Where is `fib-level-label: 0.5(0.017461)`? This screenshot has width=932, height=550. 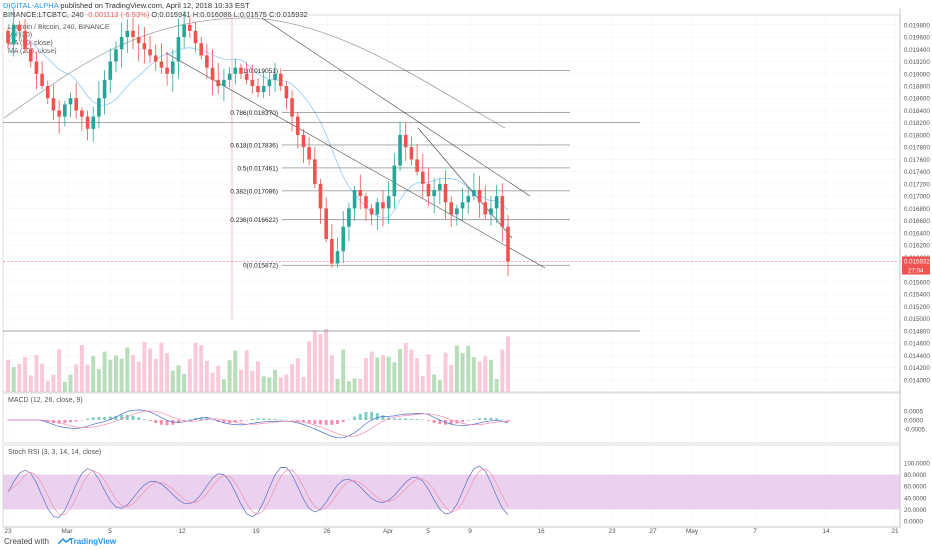 fib-level-label: 0.5(0.017461) is located at coordinates (258, 168).